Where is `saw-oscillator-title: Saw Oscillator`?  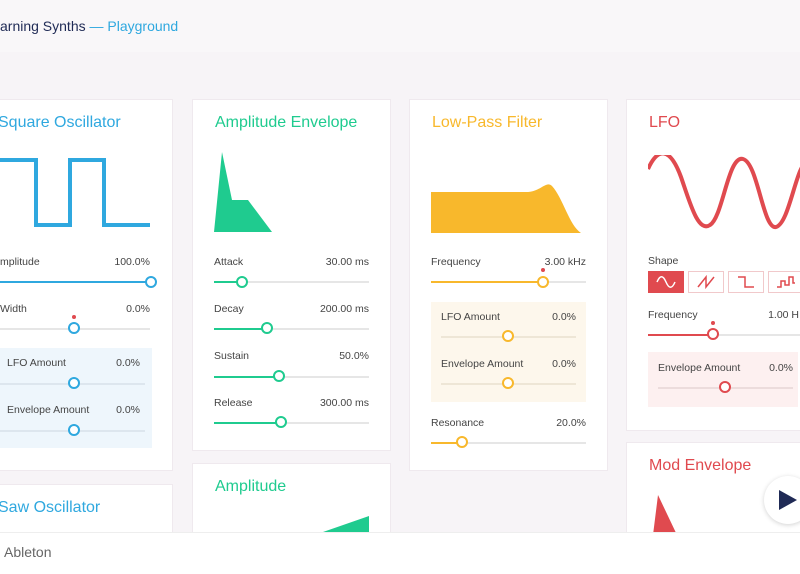
saw-oscillator-title: Saw Oscillator is located at coordinates (50, 507).